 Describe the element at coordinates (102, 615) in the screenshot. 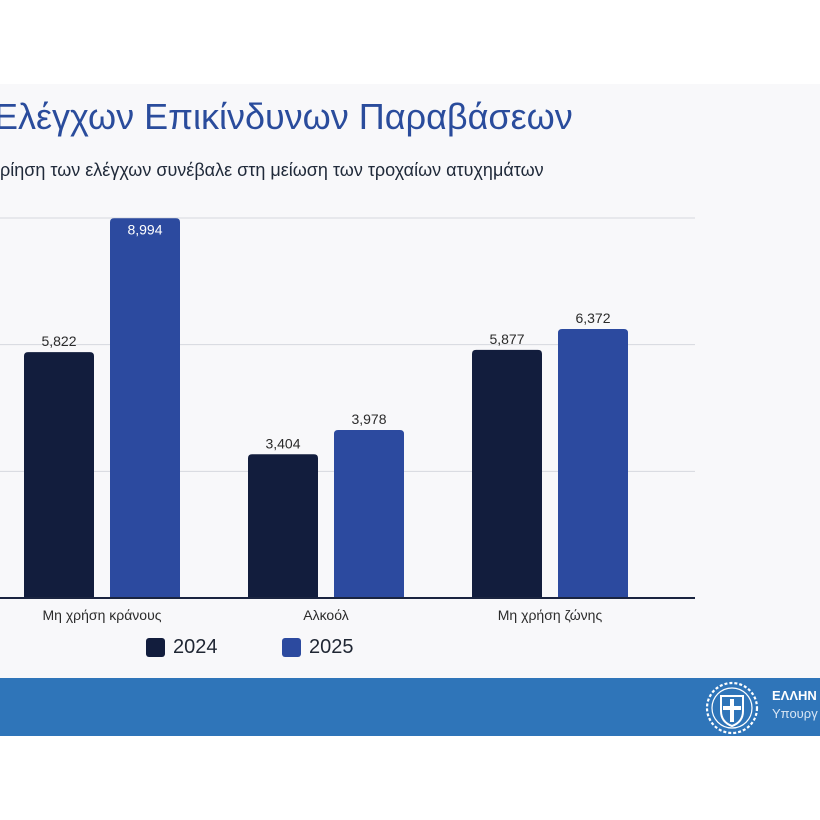

I see `category-label-0: Μη χρήση κράνους` at that location.